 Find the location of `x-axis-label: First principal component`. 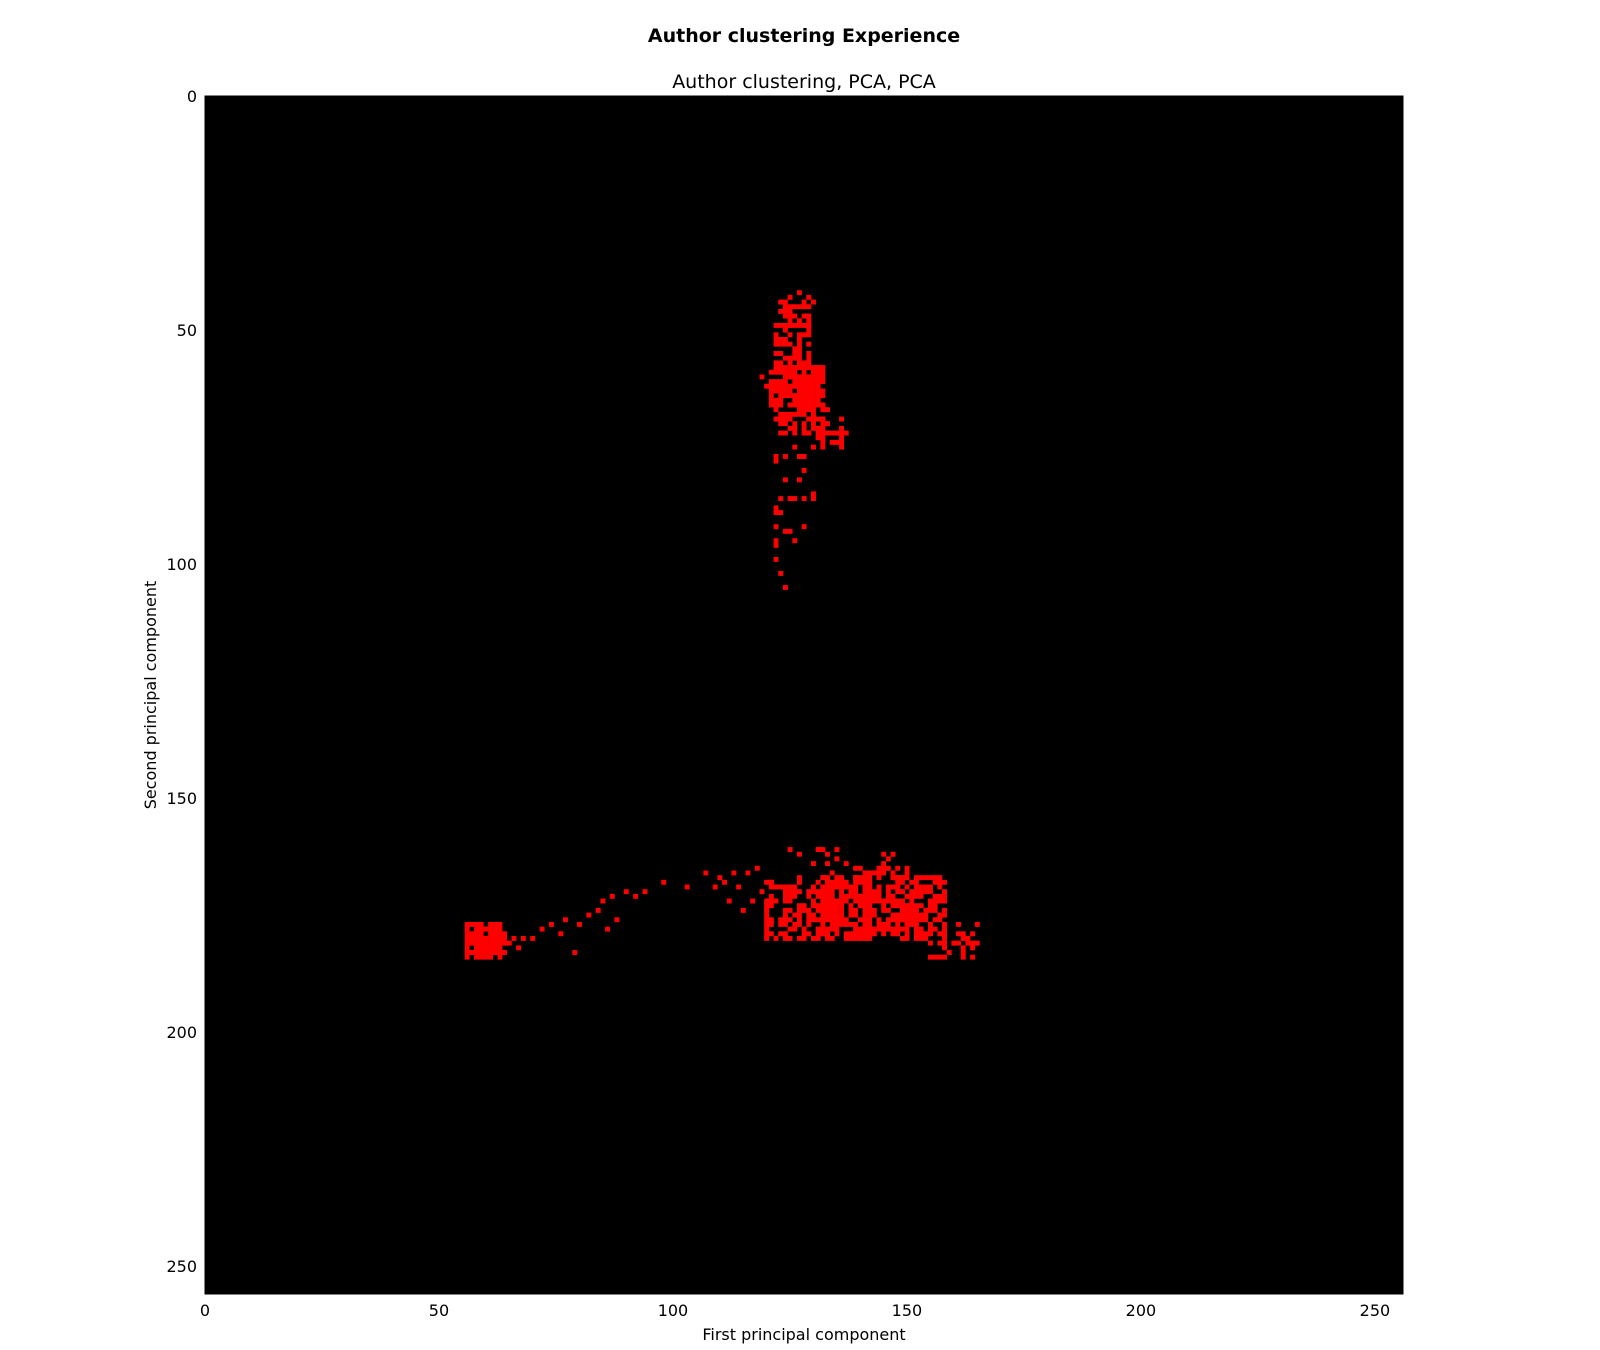

x-axis-label: First principal component is located at coordinates (803, 1334).